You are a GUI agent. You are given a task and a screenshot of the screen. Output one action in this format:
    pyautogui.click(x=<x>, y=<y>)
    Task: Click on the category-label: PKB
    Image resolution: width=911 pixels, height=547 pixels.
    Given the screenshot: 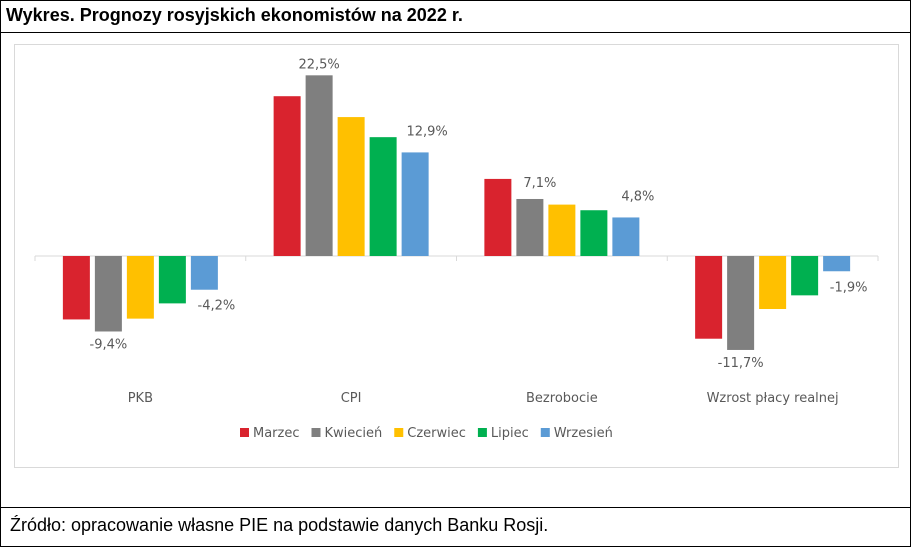 What is the action you would take?
    pyautogui.click(x=140, y=398)
    